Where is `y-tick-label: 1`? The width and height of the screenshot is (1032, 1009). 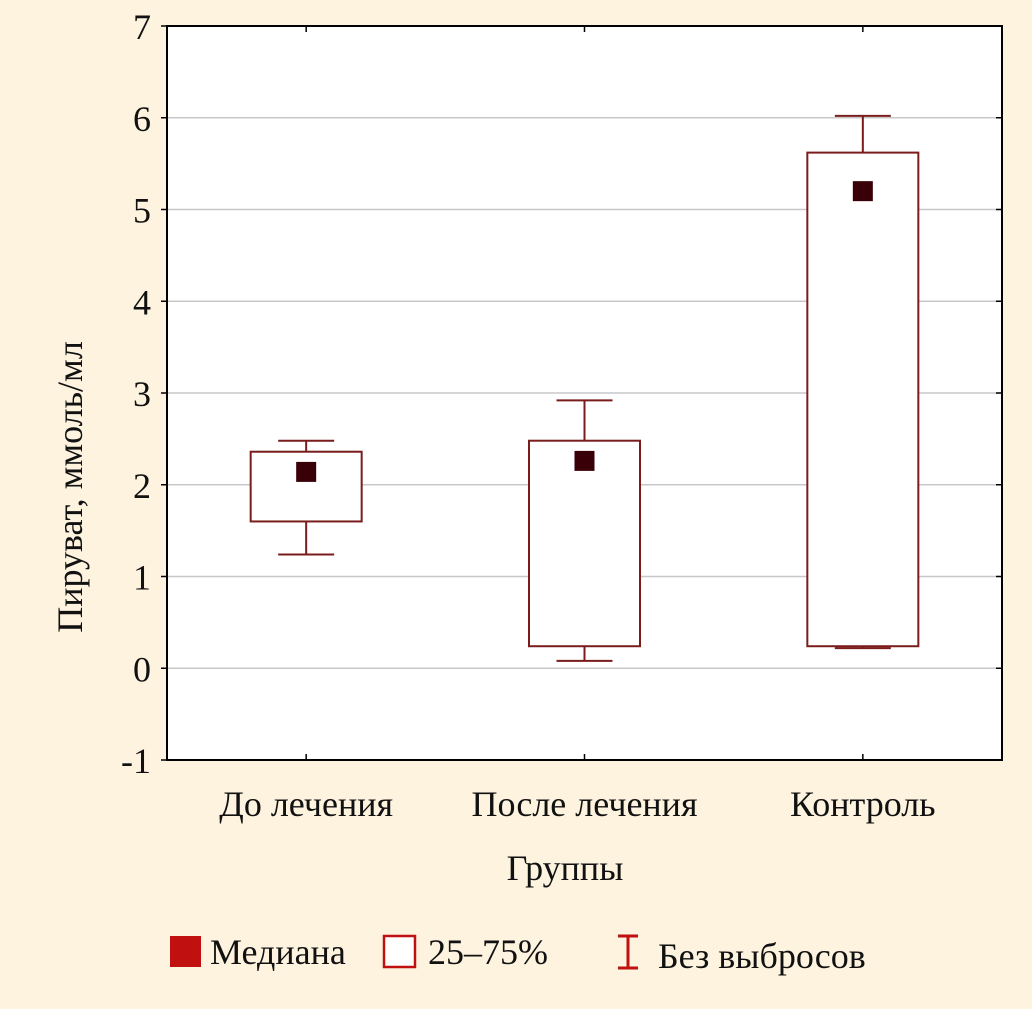 y-tick-label: 1 is located at coordinates (142, 578).